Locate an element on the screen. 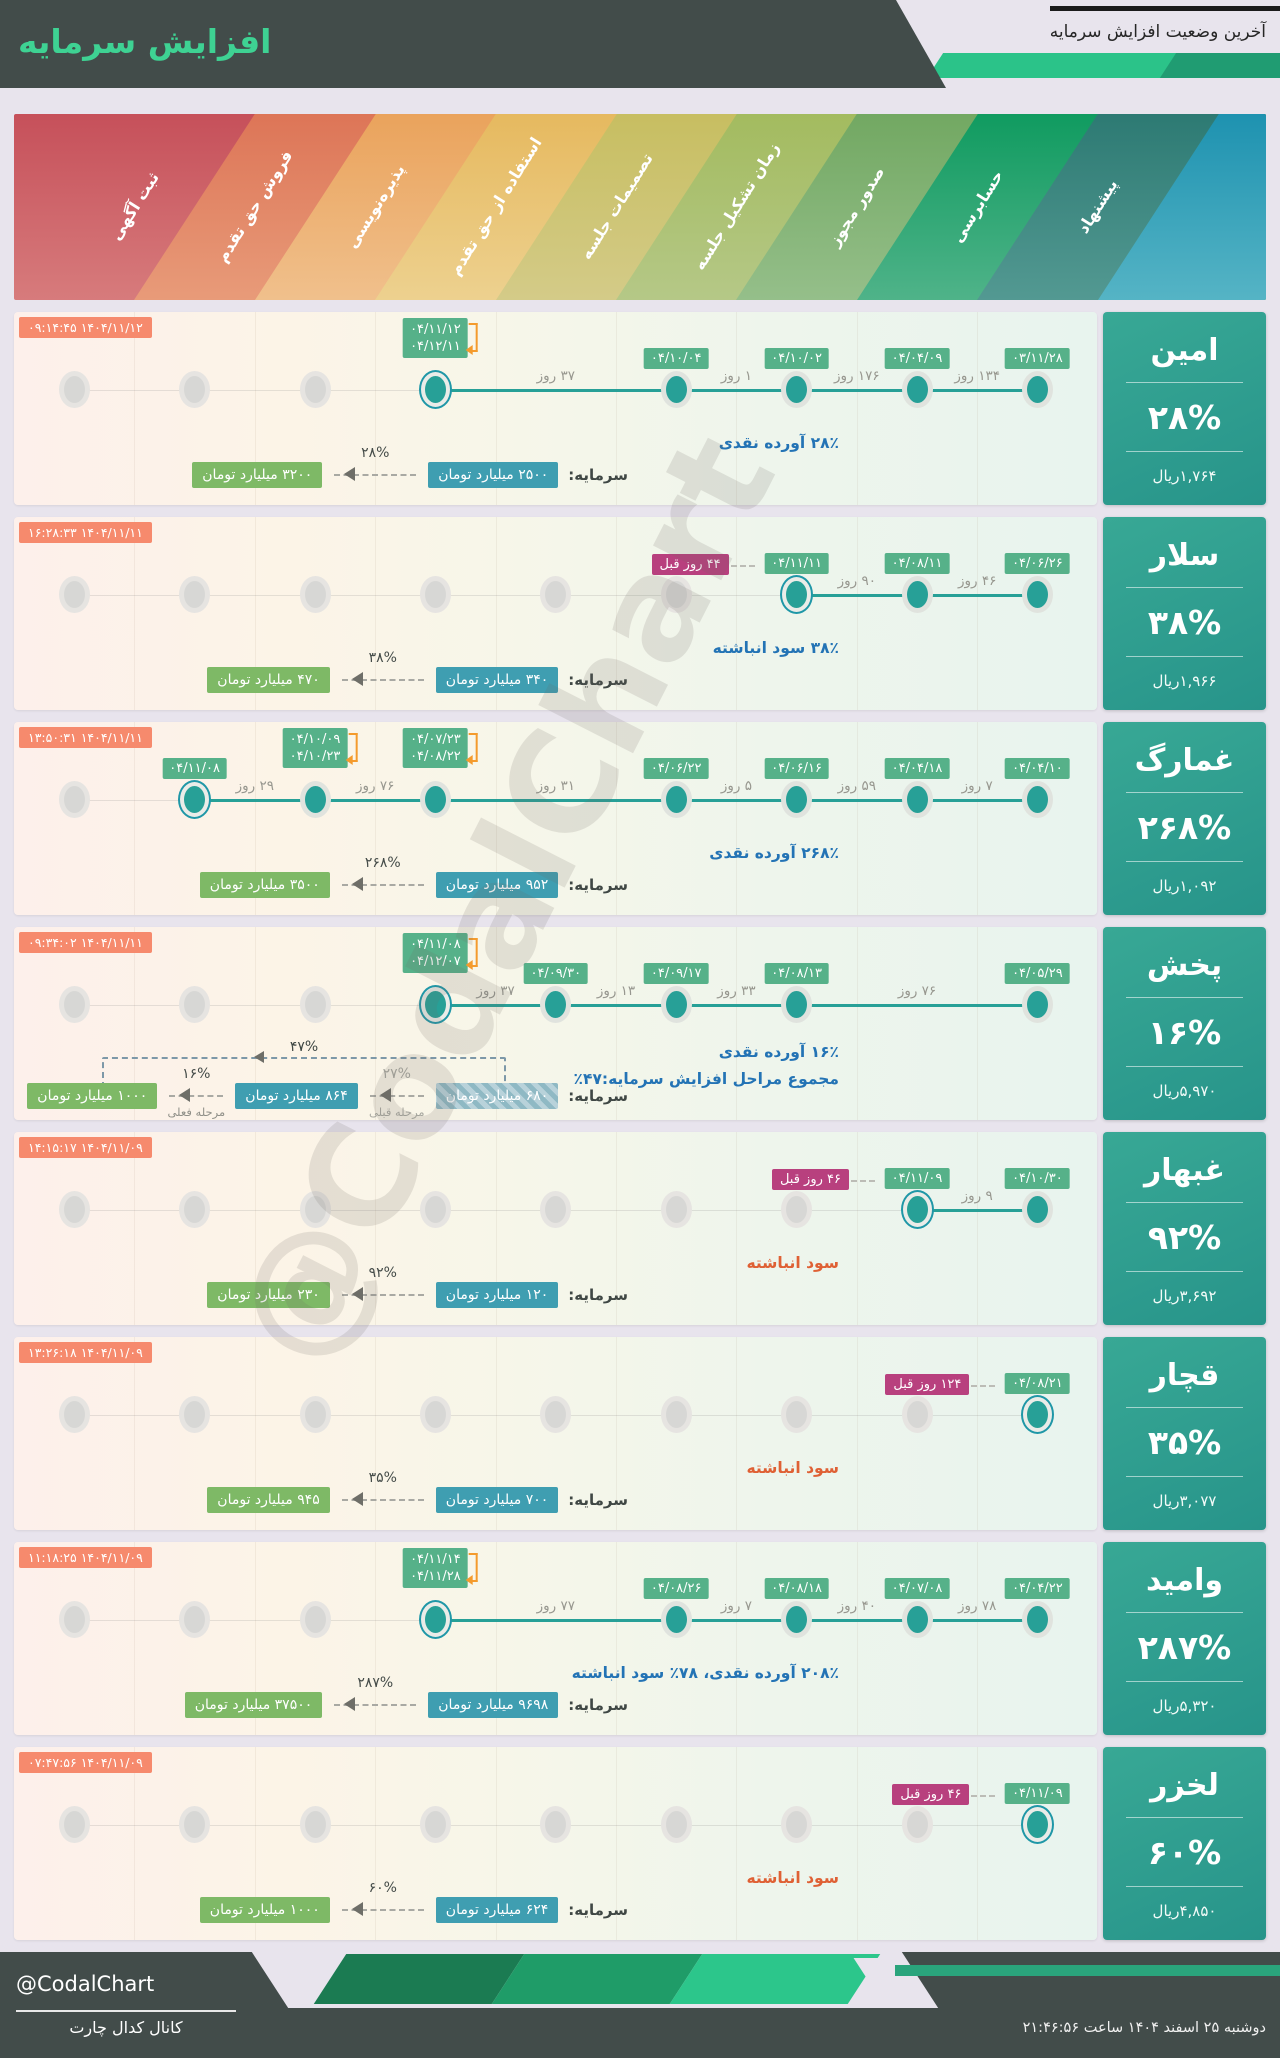  date-badge: ۰۴/۰۹/۱۷ is located at coordinates (676, 973).